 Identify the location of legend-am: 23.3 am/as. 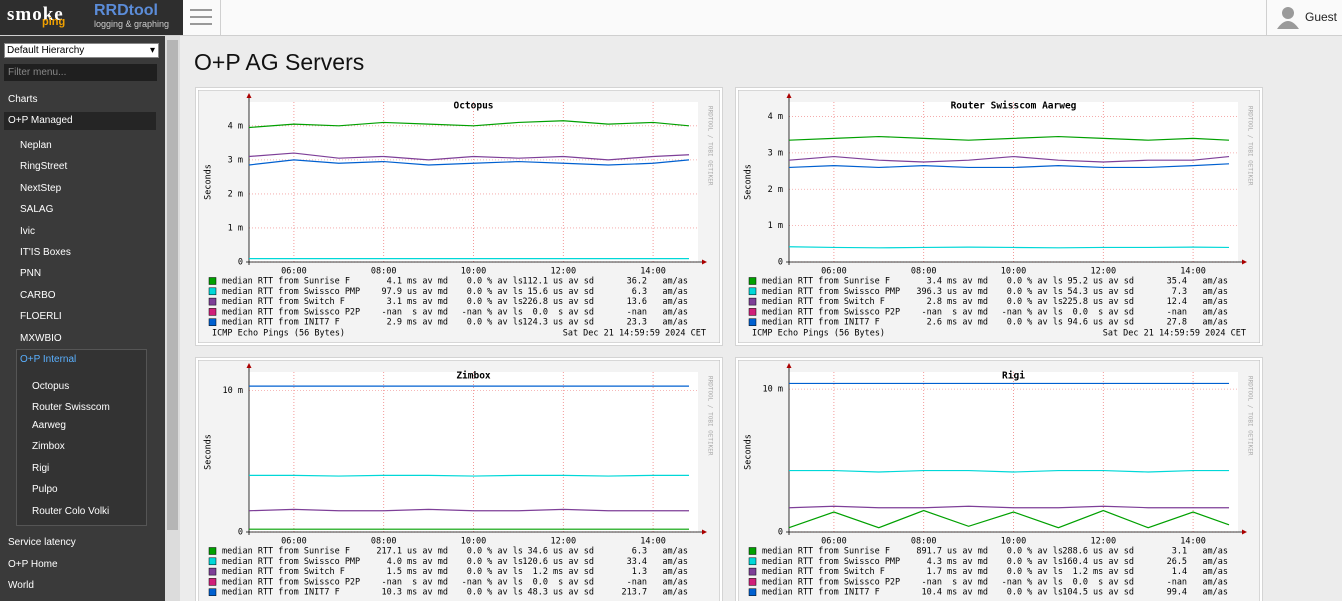
(657, 323).